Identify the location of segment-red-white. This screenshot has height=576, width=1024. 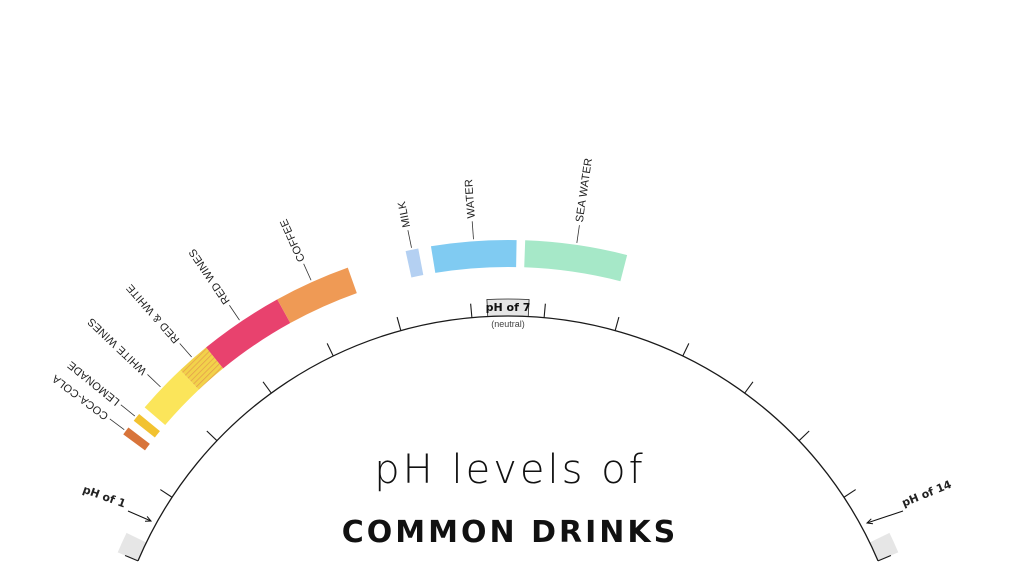
(202, 368).